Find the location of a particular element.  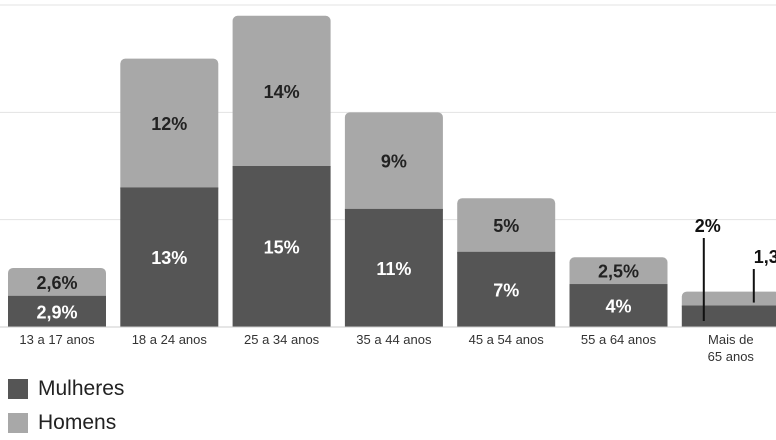

legend-label-homens: Homens is located at coordinates (77, 422).